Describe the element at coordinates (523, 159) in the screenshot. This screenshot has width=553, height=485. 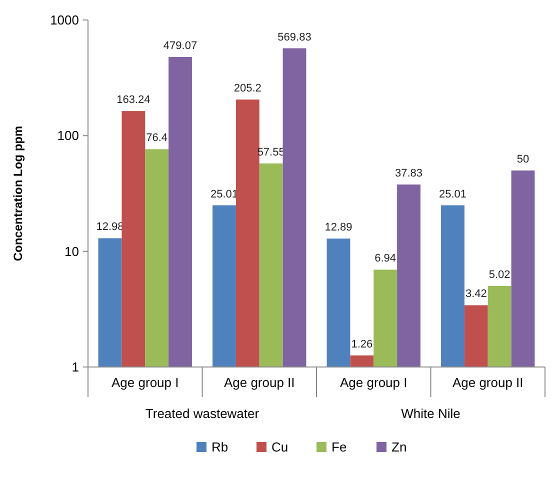
I see `data-label: 50` at that location.